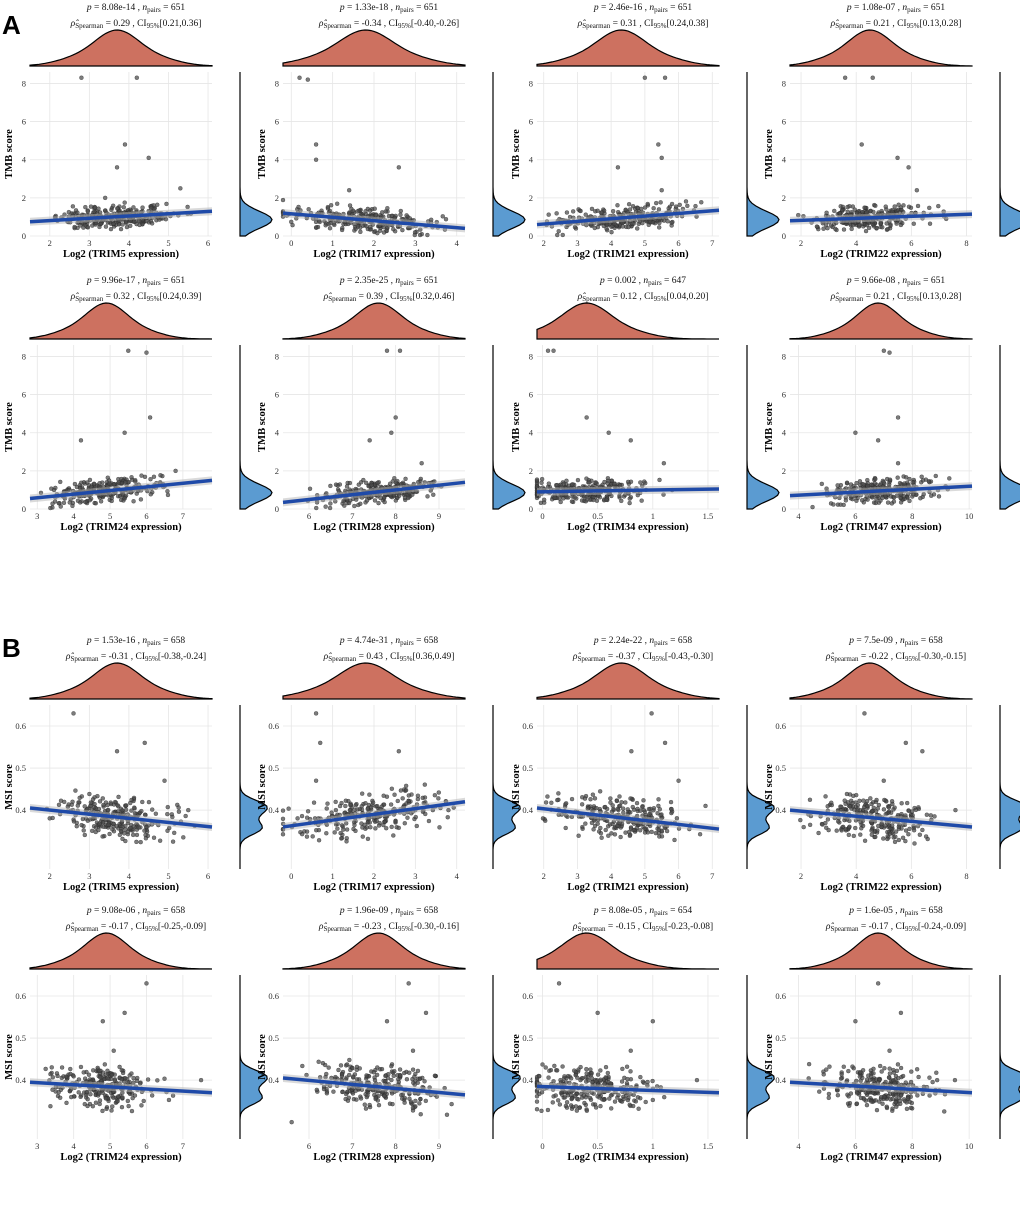 The width and height of the screenshot is (1020, 1209). I want to click on ci-value: [0.24,0.39], so click(180, 297).